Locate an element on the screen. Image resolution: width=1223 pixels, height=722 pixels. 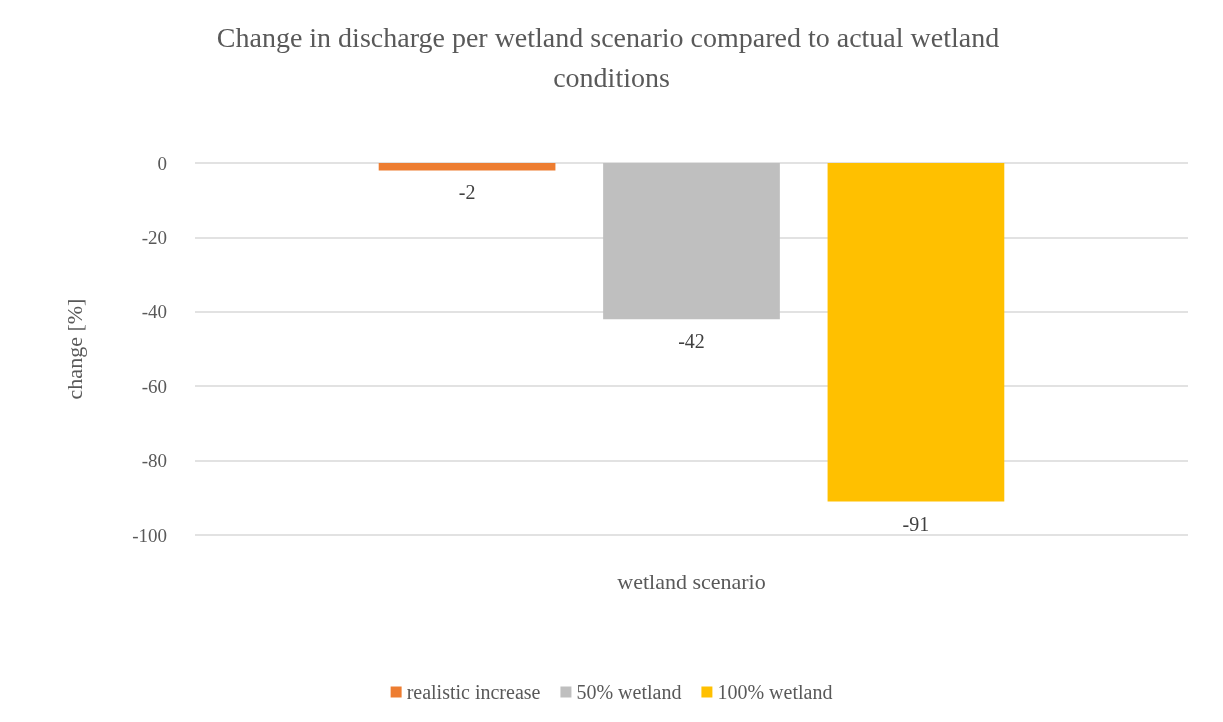
y-tick-label: -60 is located at coordinates (154, 386).